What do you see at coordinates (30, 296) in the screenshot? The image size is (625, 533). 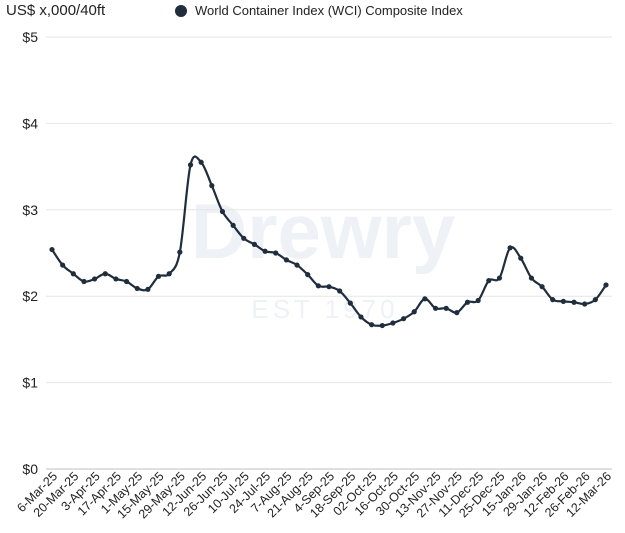 I see `y-tick-label: $2` at bounding box center [30, 296].